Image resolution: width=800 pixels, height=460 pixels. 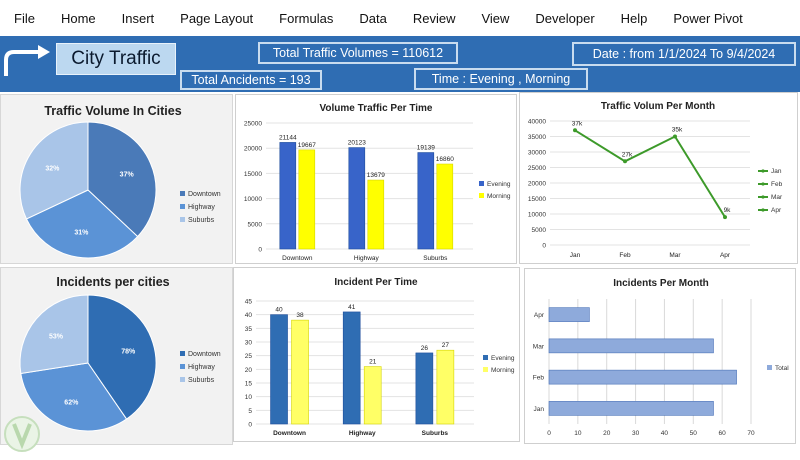 I want to click on total-accidents-kpi: Total Ancidents = 193, so click(x=251, y=80).